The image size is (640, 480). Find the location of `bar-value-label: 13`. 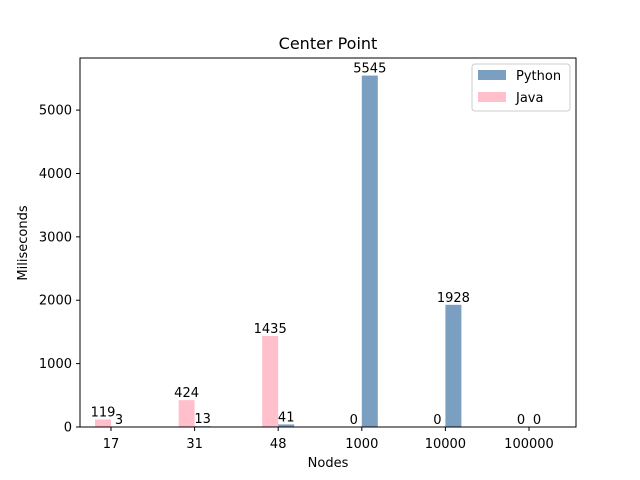

bar-value-label: 13 is located at coordinates (202, 419).